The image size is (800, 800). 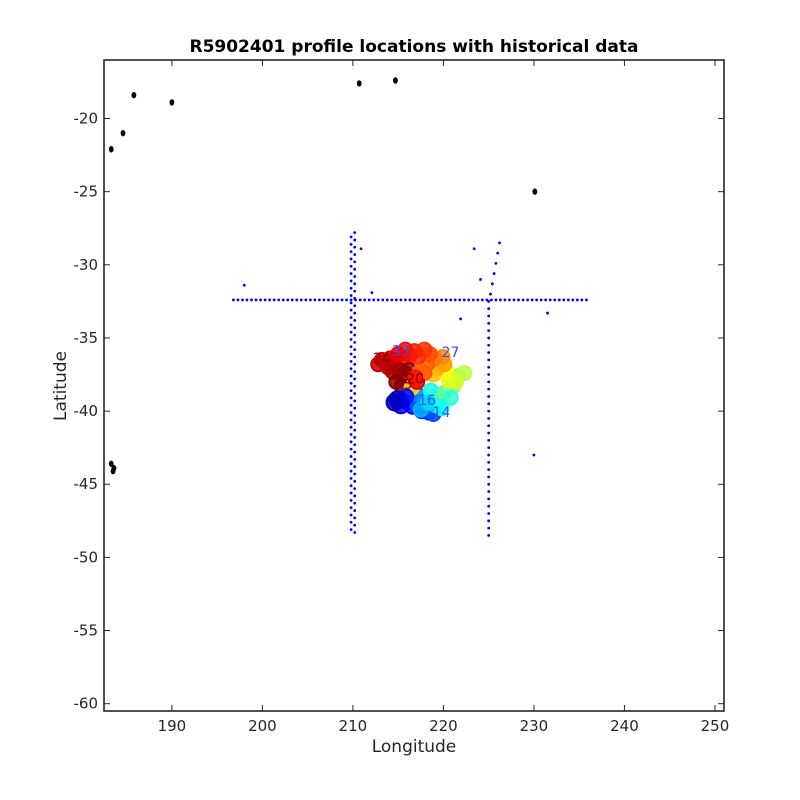 I want to click on profile-label: 20, so click(x=415, y=379).